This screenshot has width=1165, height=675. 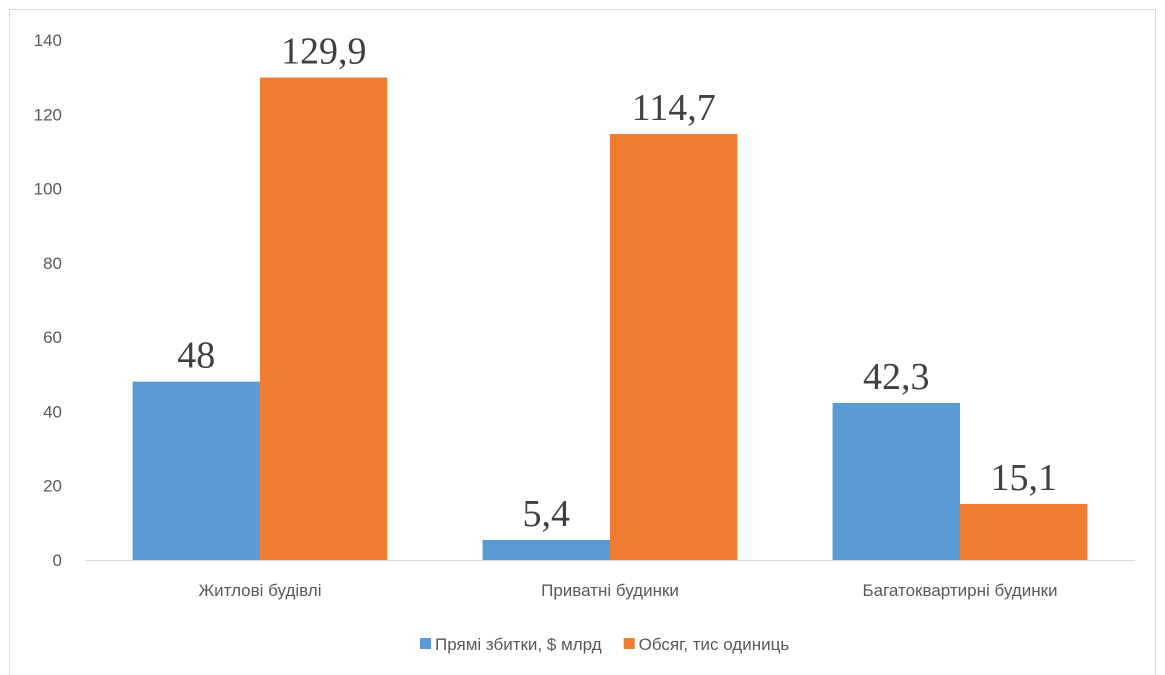 What do you see at coordinates (324, 52) in the screenshot?
I see `value-label: 129,9` at bounding box center [324, 52].